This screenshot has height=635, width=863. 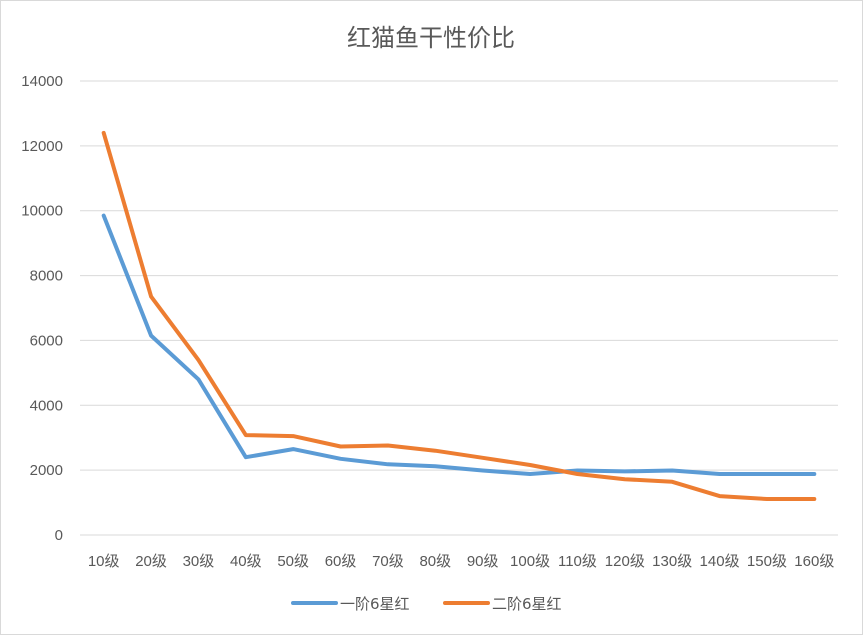 What do you see at coordinates (375, 604) in the screenshot?
I see `legend-label: 一阶6星红` at bounding box center [375, 604].